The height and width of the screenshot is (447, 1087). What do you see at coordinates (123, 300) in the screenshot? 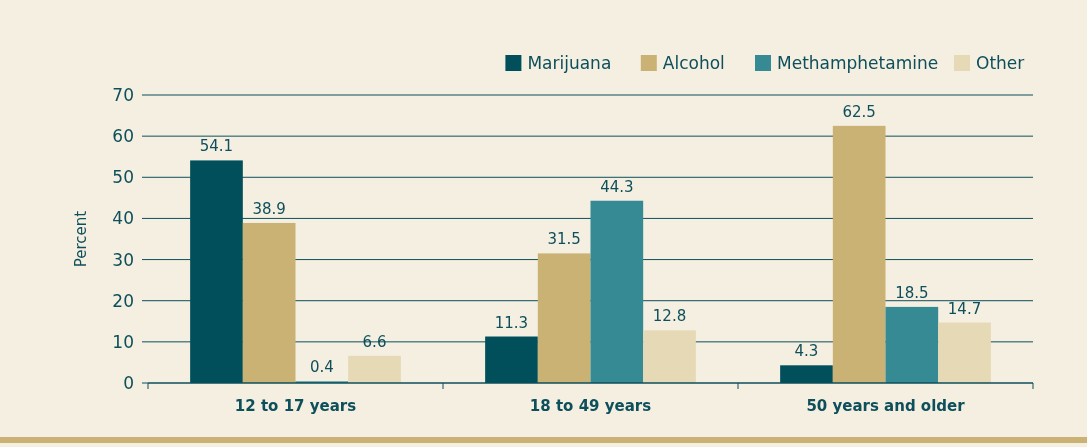
I see `y-tick-label: 20` at bounding box center [123, 300].